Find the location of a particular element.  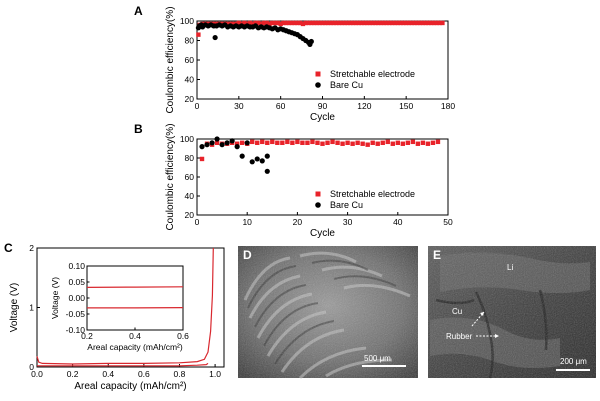

b-y-tick-label: 40 is located at coordinates (190, 196).